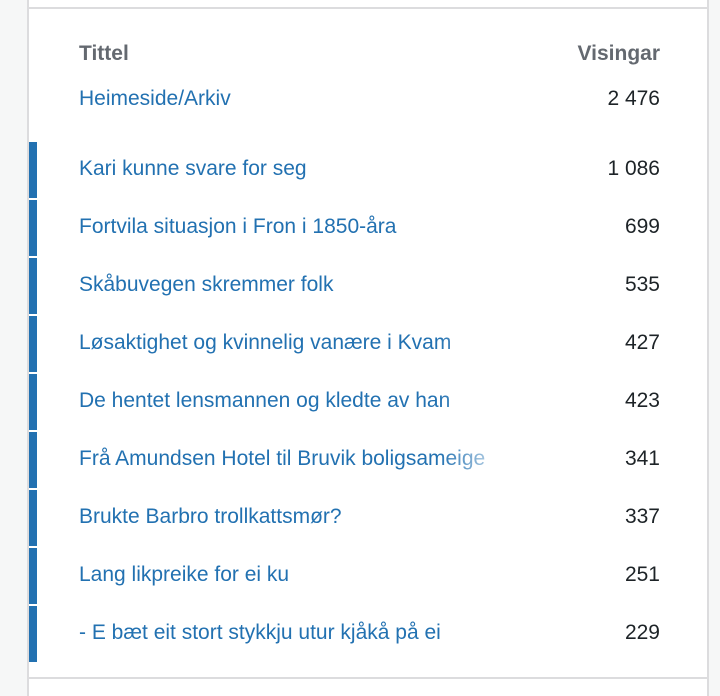 Image resolution: width=720 pixels, height=696 pixels. I want to click on view-count: 2 476, so click(633, 98).